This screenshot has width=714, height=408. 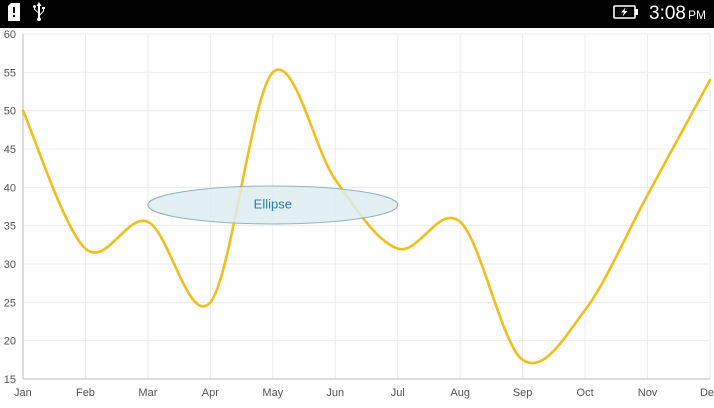 What do you see at coordinates (23, 393) in the screenshot?
I see `x-tick-label: Jan` at bounding box center [23, 393].